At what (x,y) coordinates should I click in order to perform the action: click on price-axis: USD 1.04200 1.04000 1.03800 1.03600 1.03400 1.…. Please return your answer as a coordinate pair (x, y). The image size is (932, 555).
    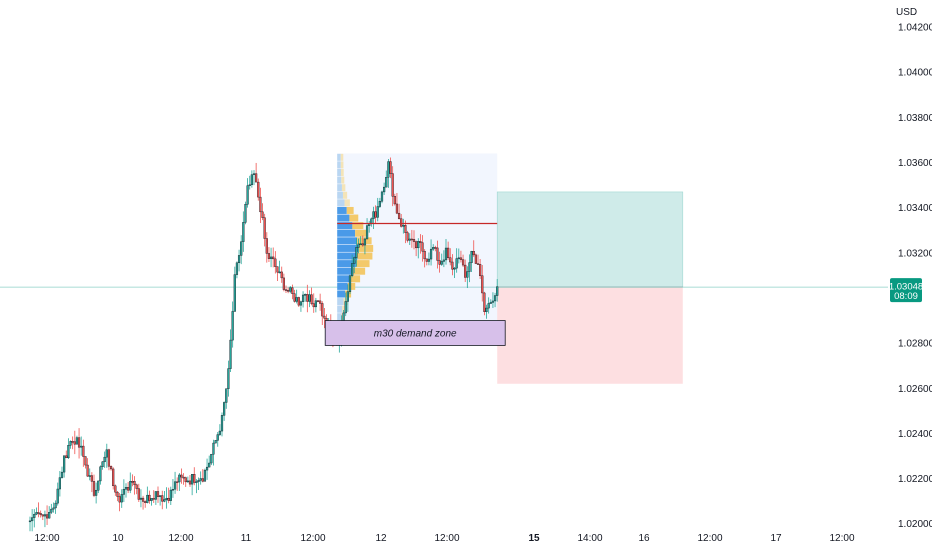
    Looking at the image, I should click on (914, 268).